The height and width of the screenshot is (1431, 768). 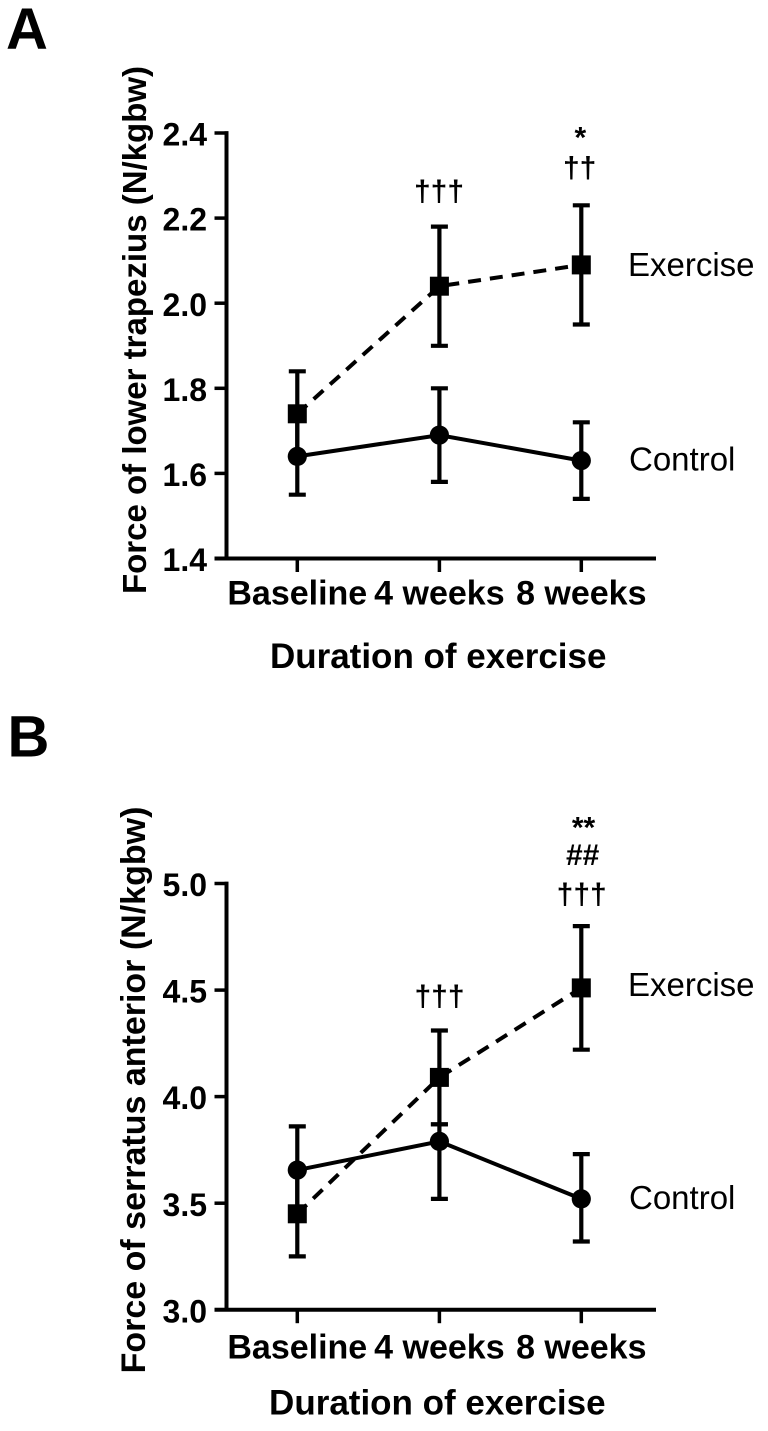 I want to click on svg-text: 3.0, so click(x=185, y=1311).